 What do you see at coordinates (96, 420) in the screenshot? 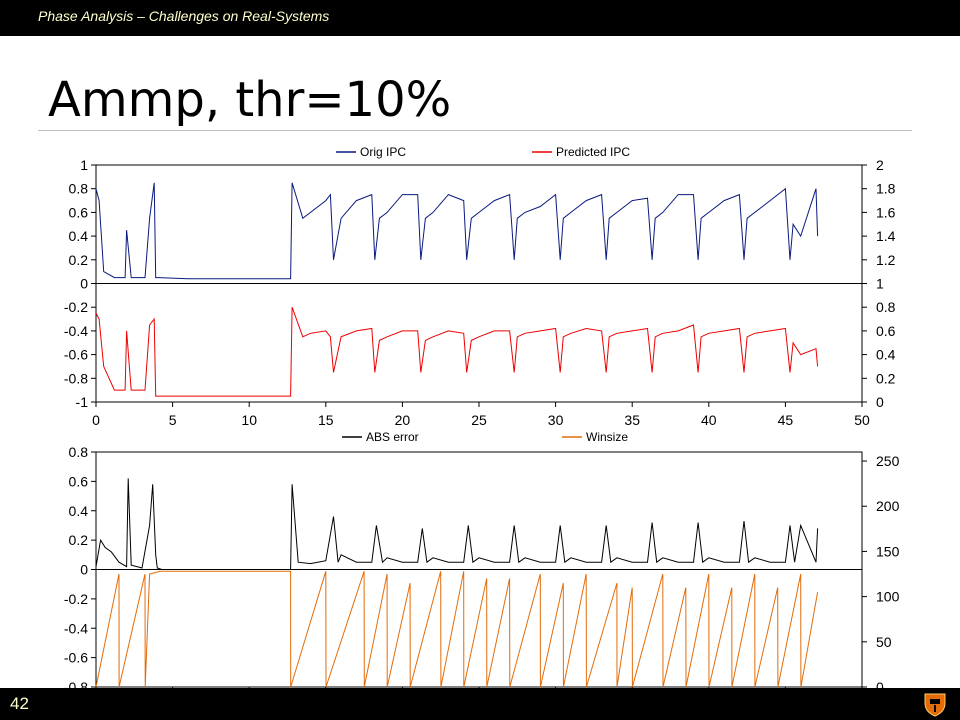
I see `x-tick-label: 0` at bounding box center [96, 420].